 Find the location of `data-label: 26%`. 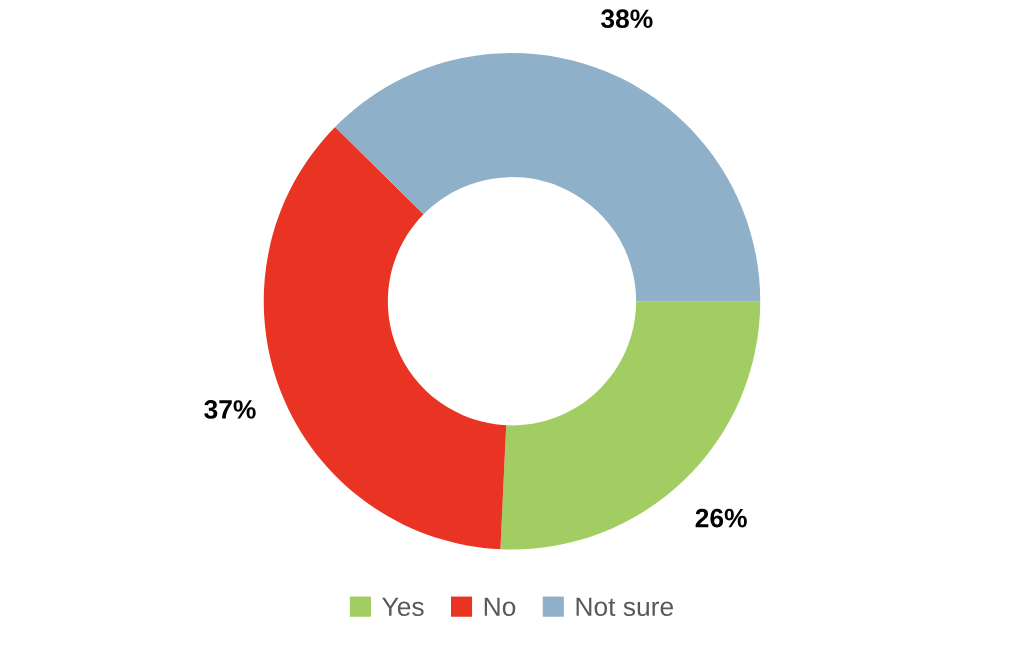

data-label: 26% is located at coordinates (721, 518).